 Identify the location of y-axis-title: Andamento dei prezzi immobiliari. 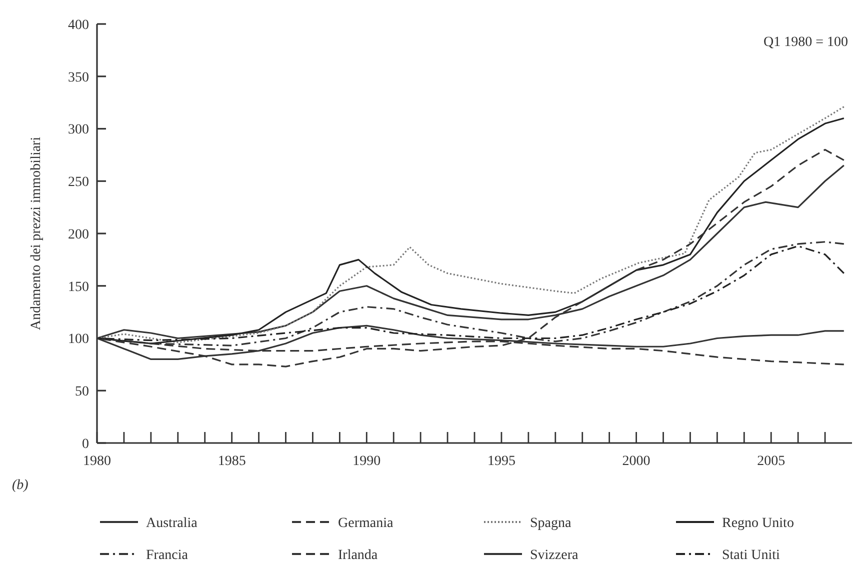
(36, 233).